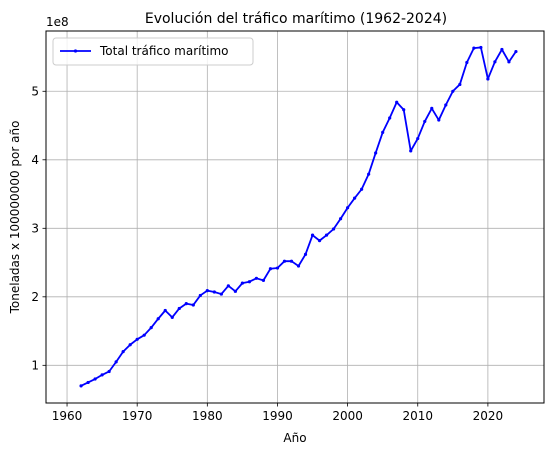 The height and width of the screenshot is (455, 554). Describe the element at coordinates (294, 438) in the screenshot. I see `x-axis-title: Año` at that location.